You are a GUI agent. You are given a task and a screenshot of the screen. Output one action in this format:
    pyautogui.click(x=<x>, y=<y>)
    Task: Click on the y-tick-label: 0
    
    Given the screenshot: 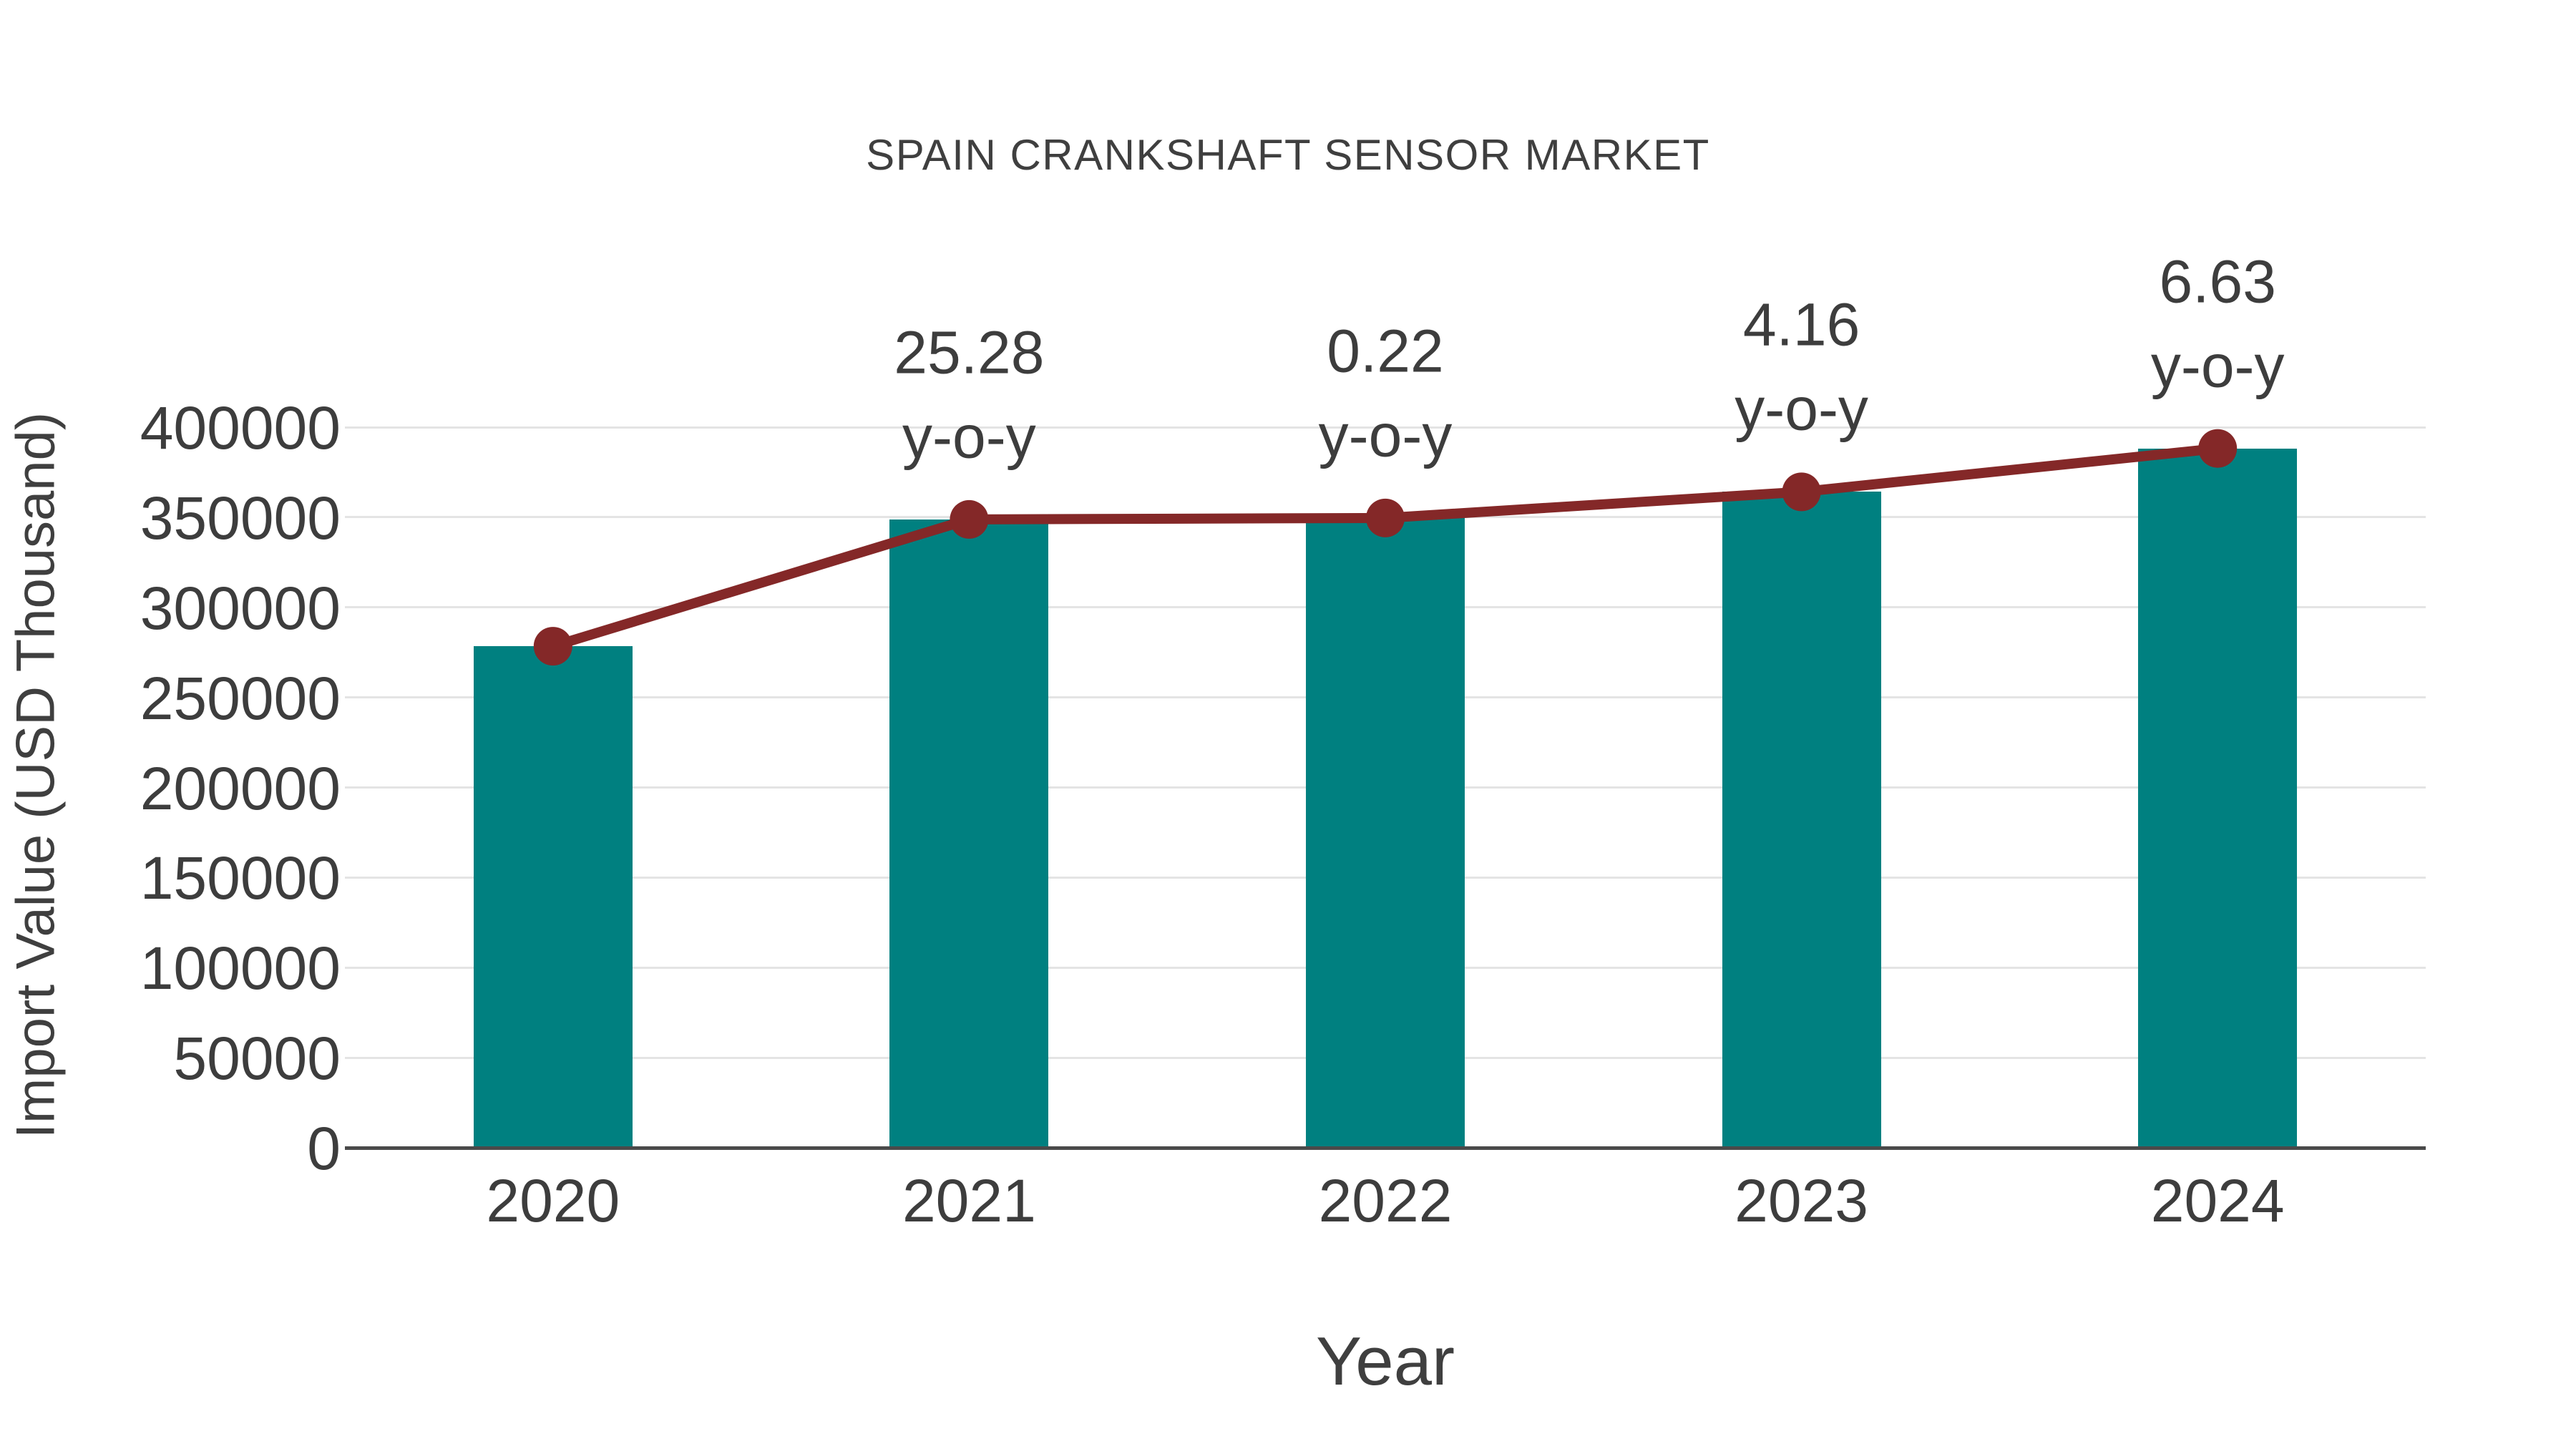 What is the action you would take?
    pyautogui.click(x=324, y=1148)
    